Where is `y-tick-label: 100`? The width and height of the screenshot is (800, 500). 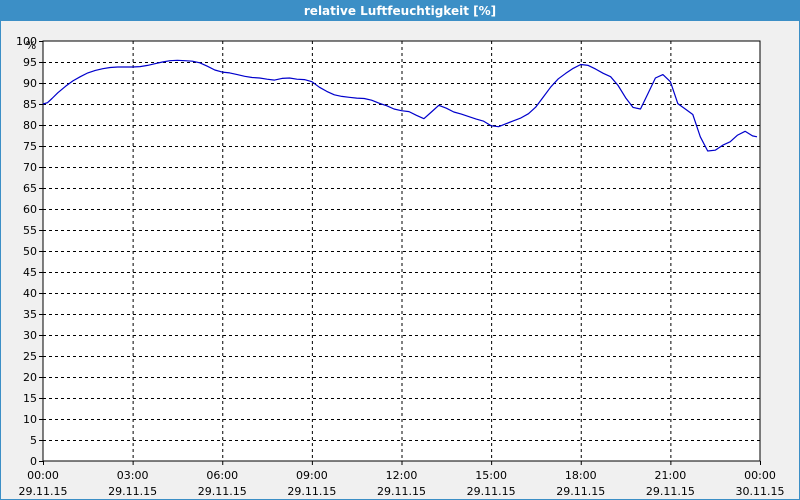 y-tick-label: 100 is located at coordinates (26, 41).